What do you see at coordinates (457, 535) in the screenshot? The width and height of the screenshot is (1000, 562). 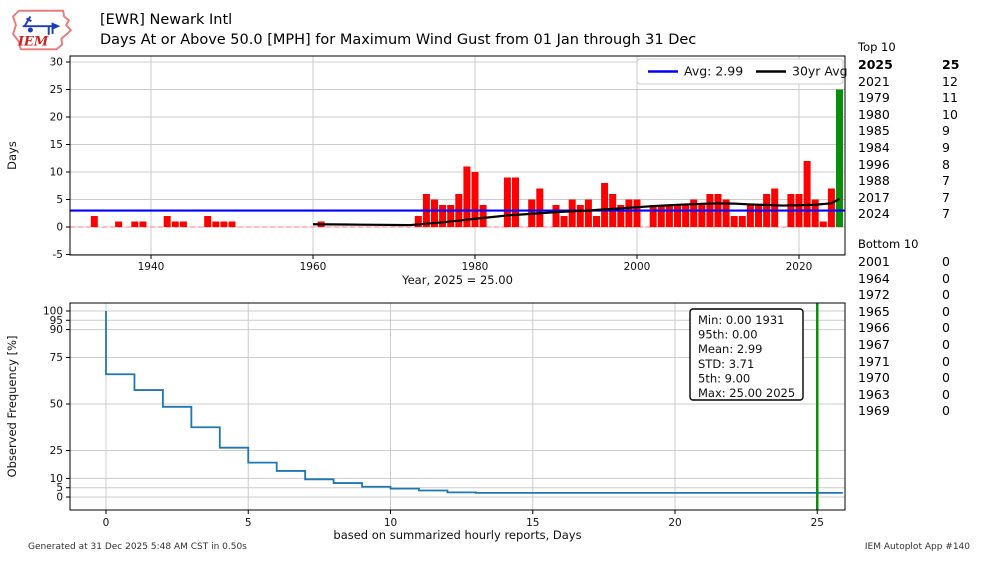 I see `bottom-xaxis-label: based on summarized hourly reports, Days` at bounding box center [457, 535].